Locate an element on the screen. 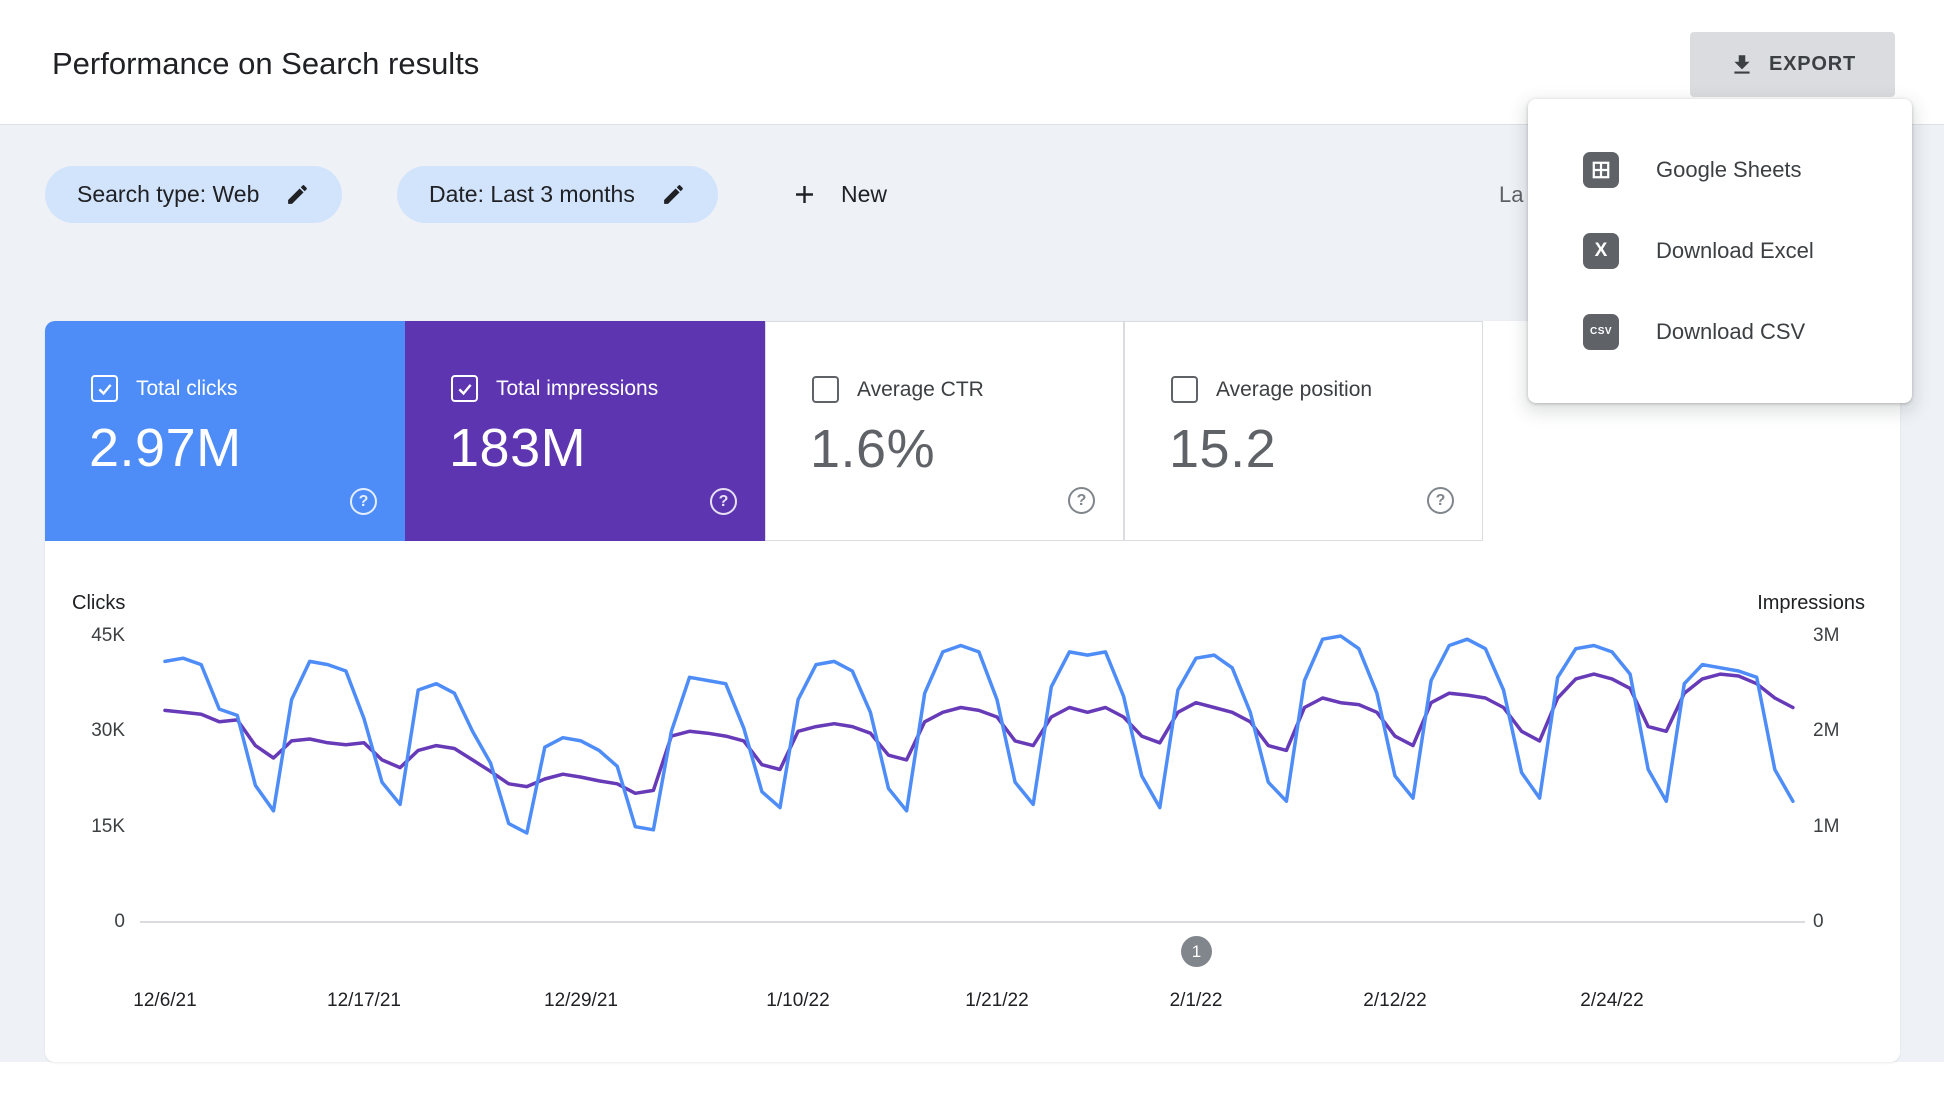 Image resolution: width=1944 pixels, height=1098 pixels. right-axis-tick: 1M is located at coordinates (1826, 826).